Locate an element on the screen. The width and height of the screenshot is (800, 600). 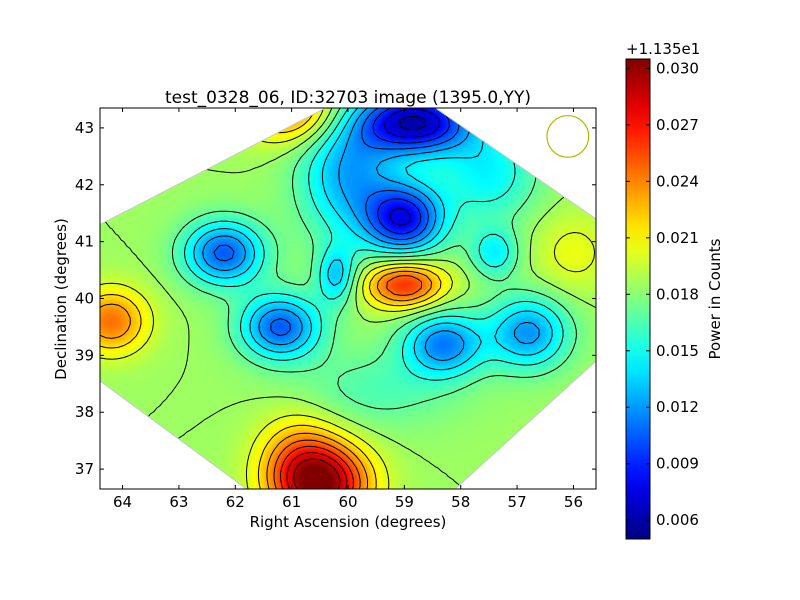
colorbar-tick-label: 0.027 is located at coordinates (677, 125).